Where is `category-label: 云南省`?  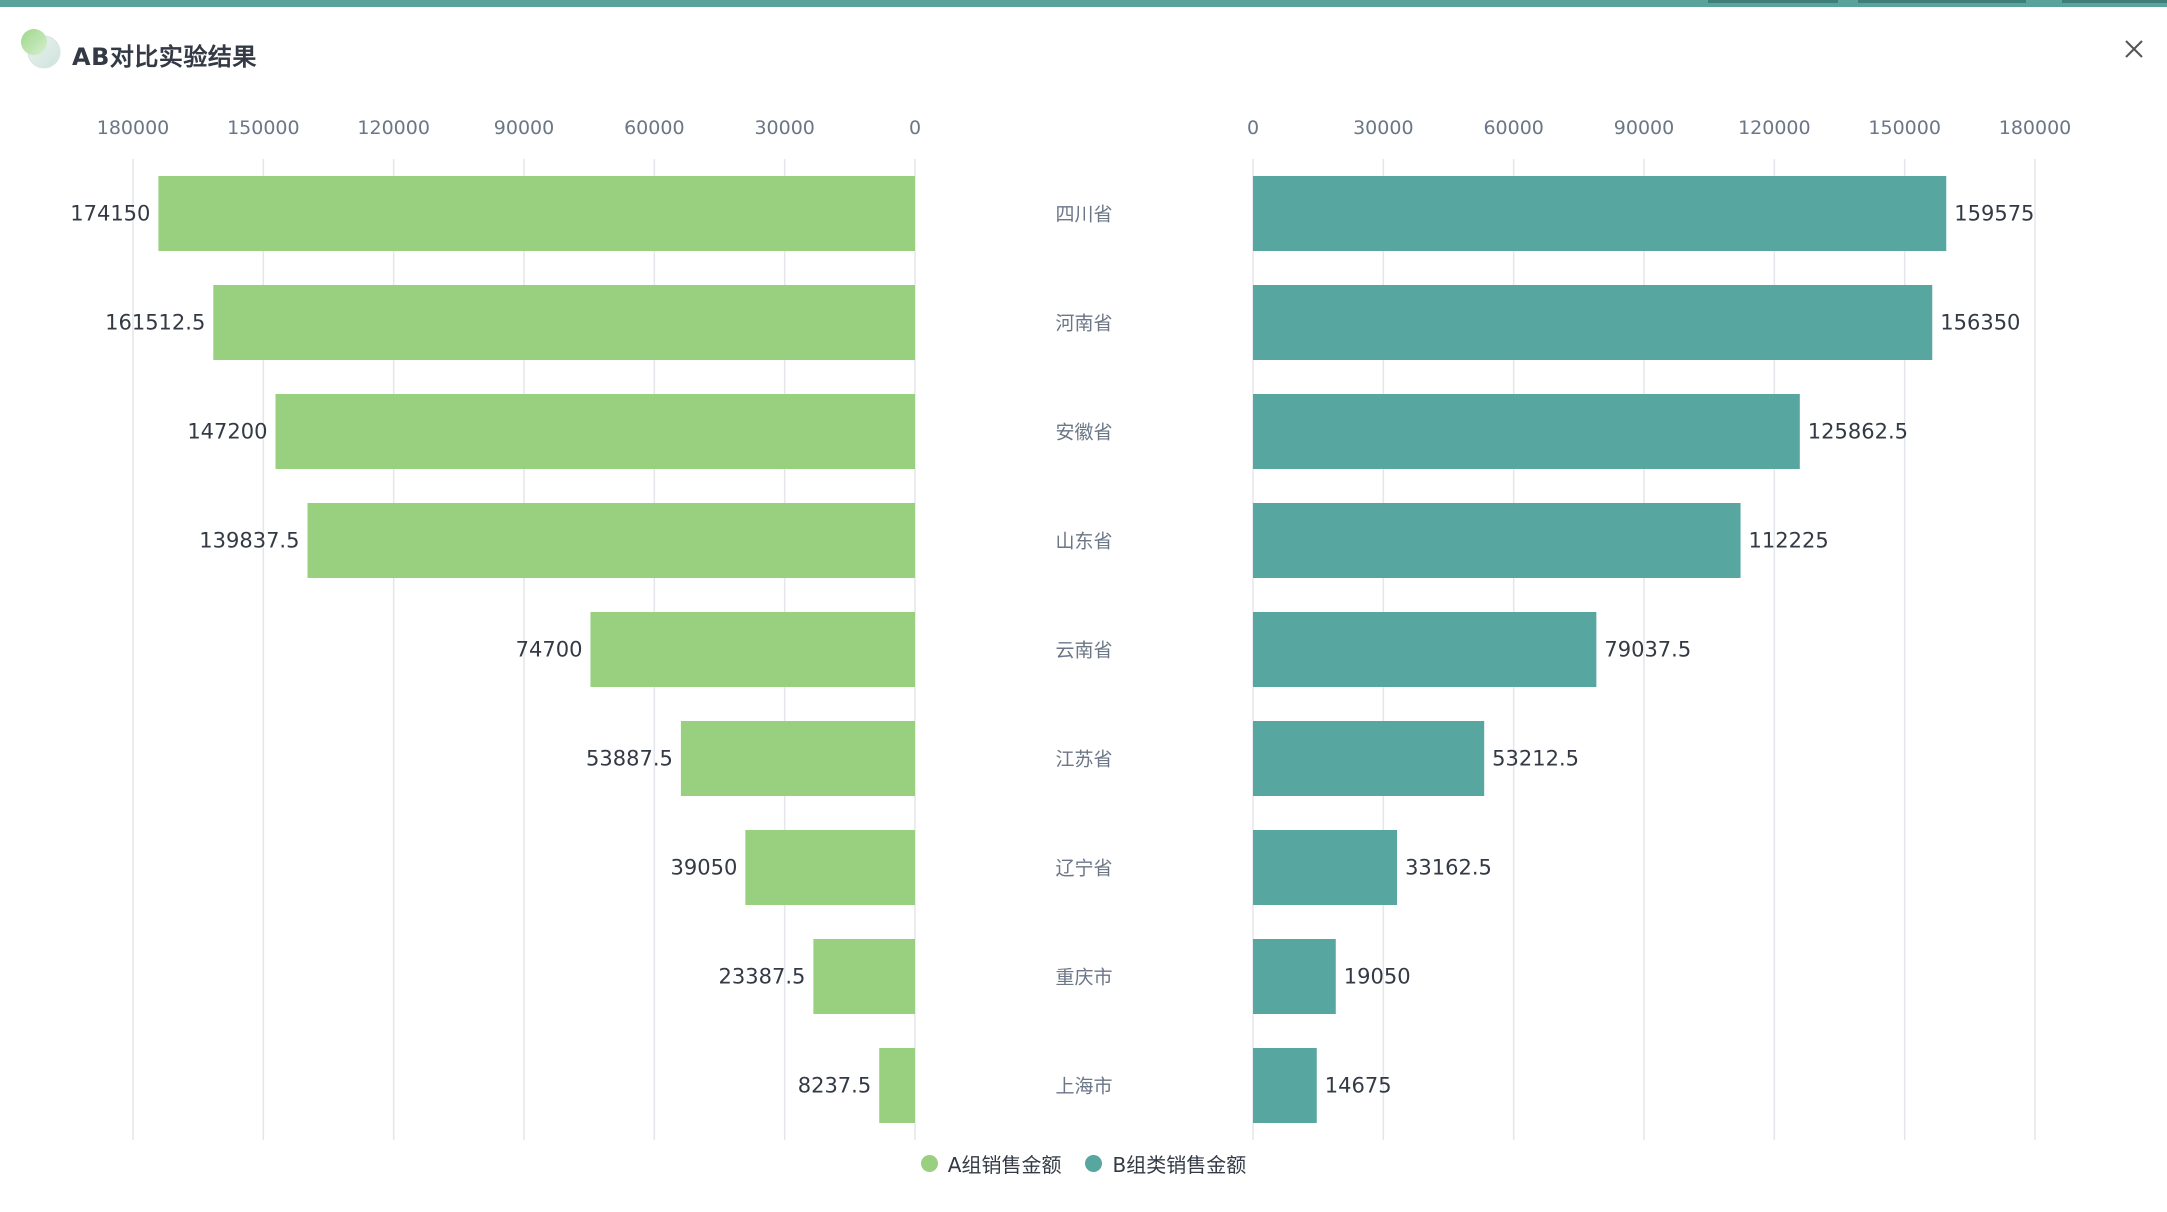 category-label: 云南省 is located at coordinates (1083, 651).